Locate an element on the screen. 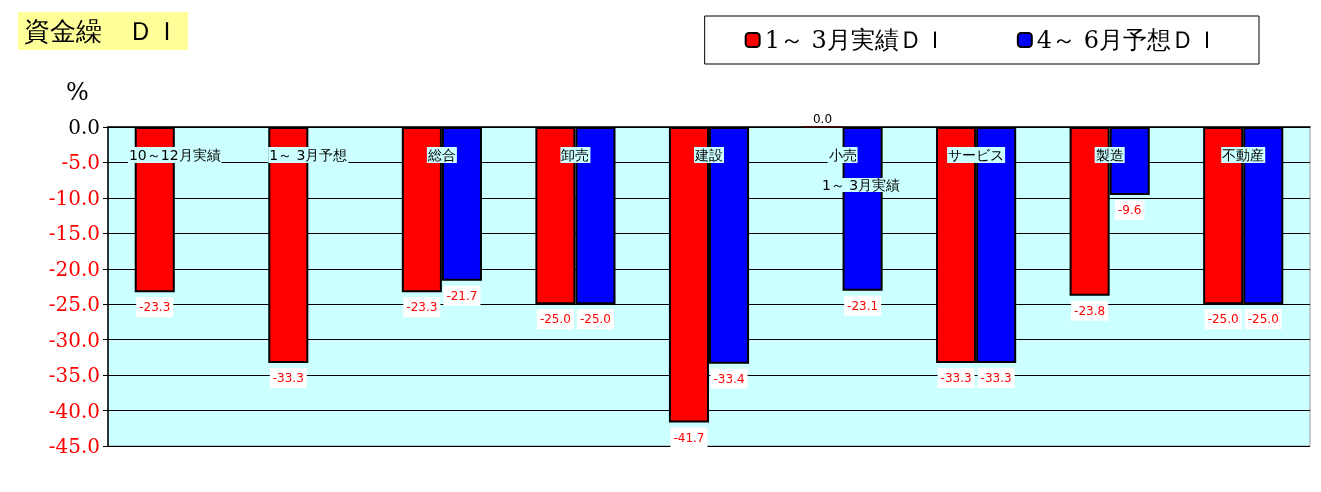 This screenshot has height=492, width=1321. data-label: -23.1 is located at coordinates (863, 305).